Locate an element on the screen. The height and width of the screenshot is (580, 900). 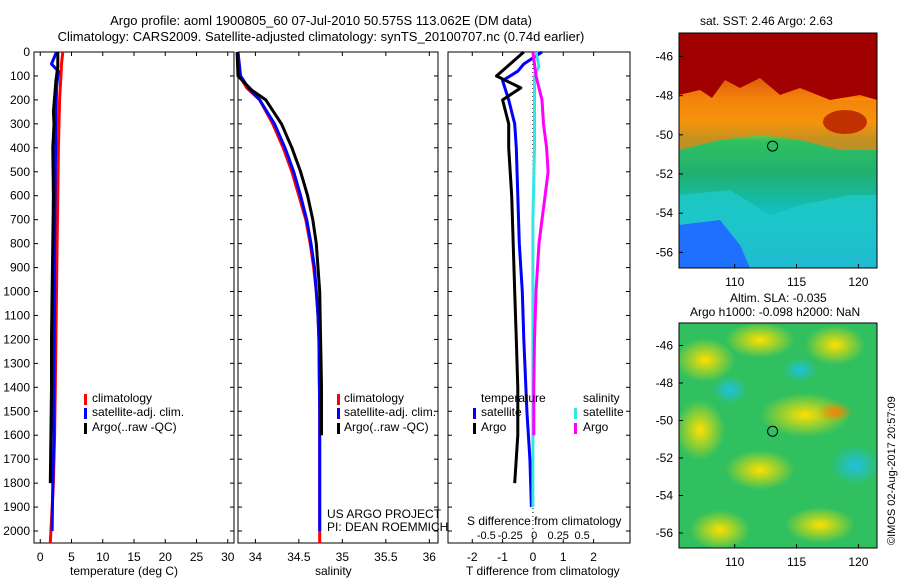
x-tick-label: 25 is located at coordinates (197, 557).